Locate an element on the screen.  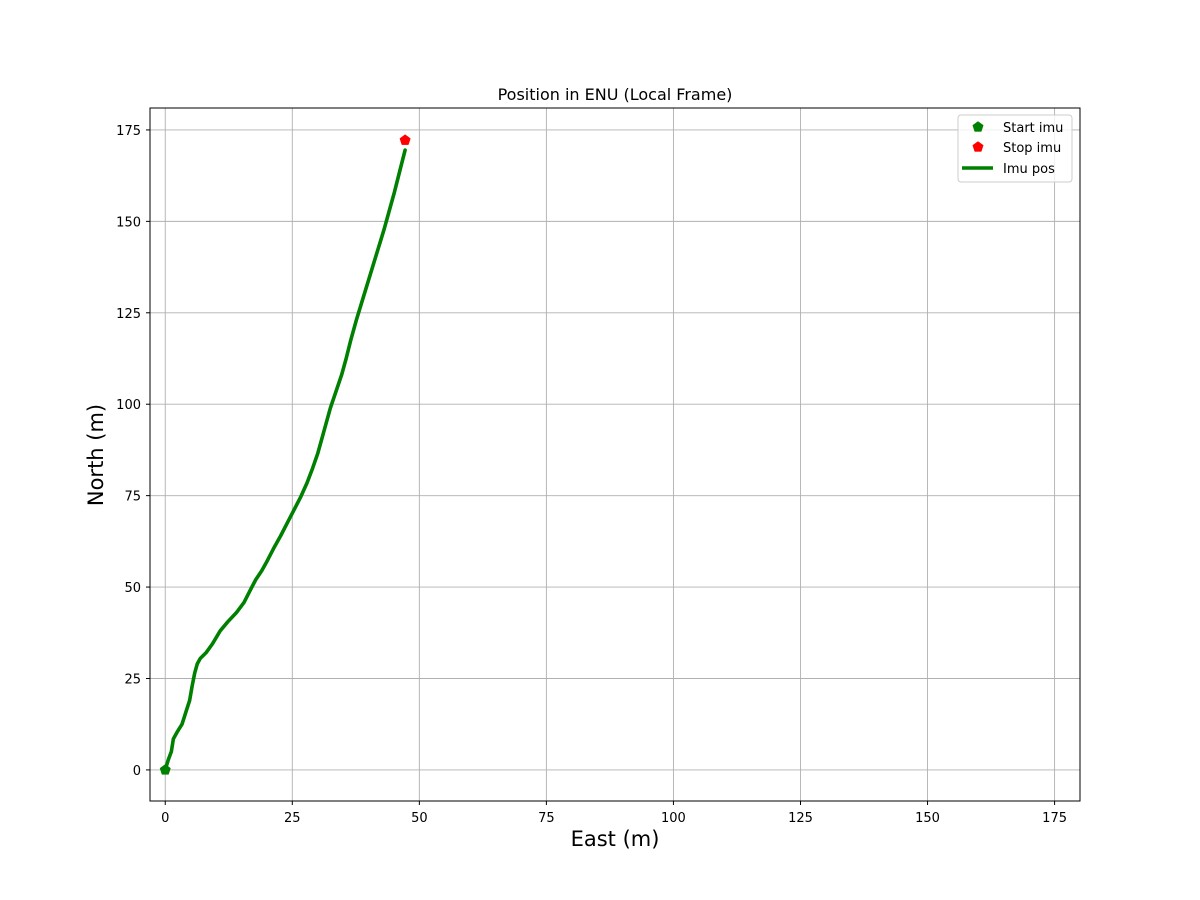
legend-label-stop-imu: Stop imu is located at coordinates (1032, 148).